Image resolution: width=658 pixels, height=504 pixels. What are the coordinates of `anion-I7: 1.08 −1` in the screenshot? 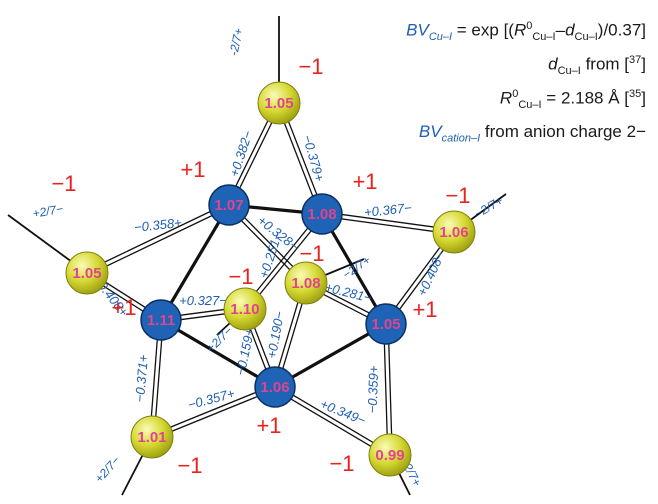 It's located at (306, 273).